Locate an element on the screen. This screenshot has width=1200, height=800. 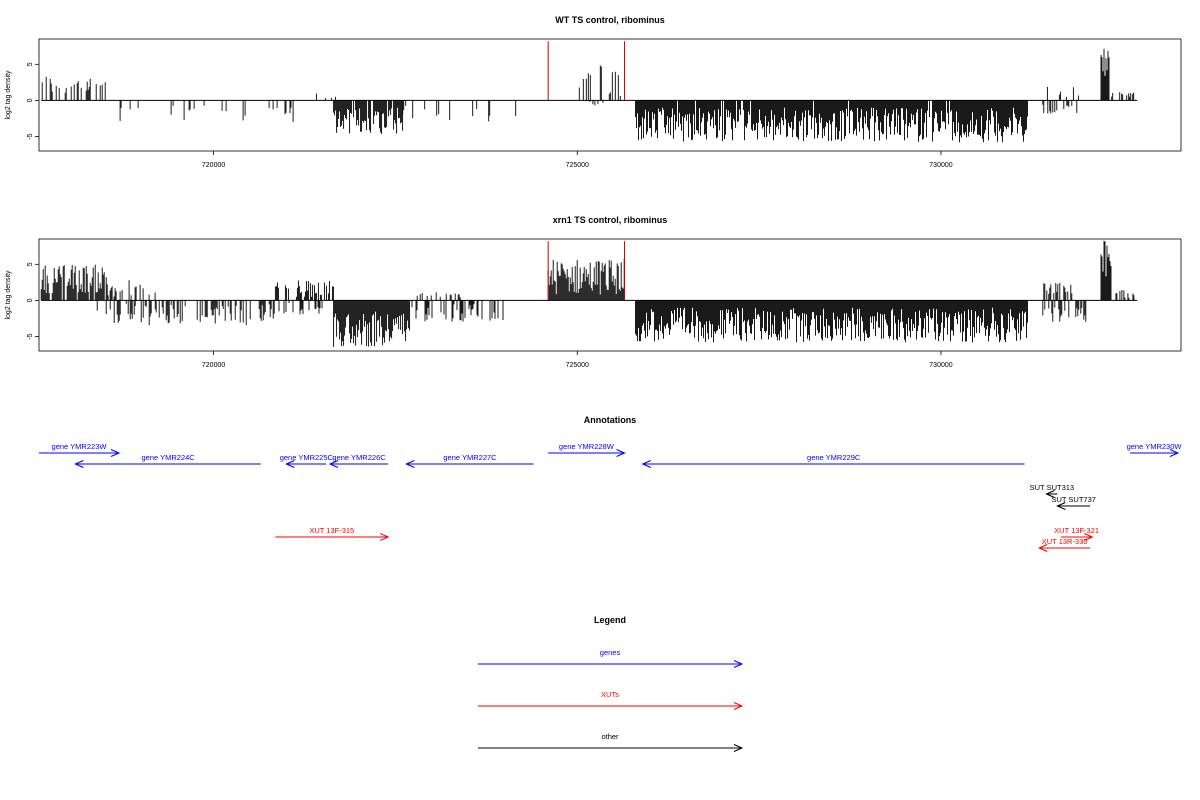
feature-gene: gene YMR230W is located at coordinates (1155, 449).